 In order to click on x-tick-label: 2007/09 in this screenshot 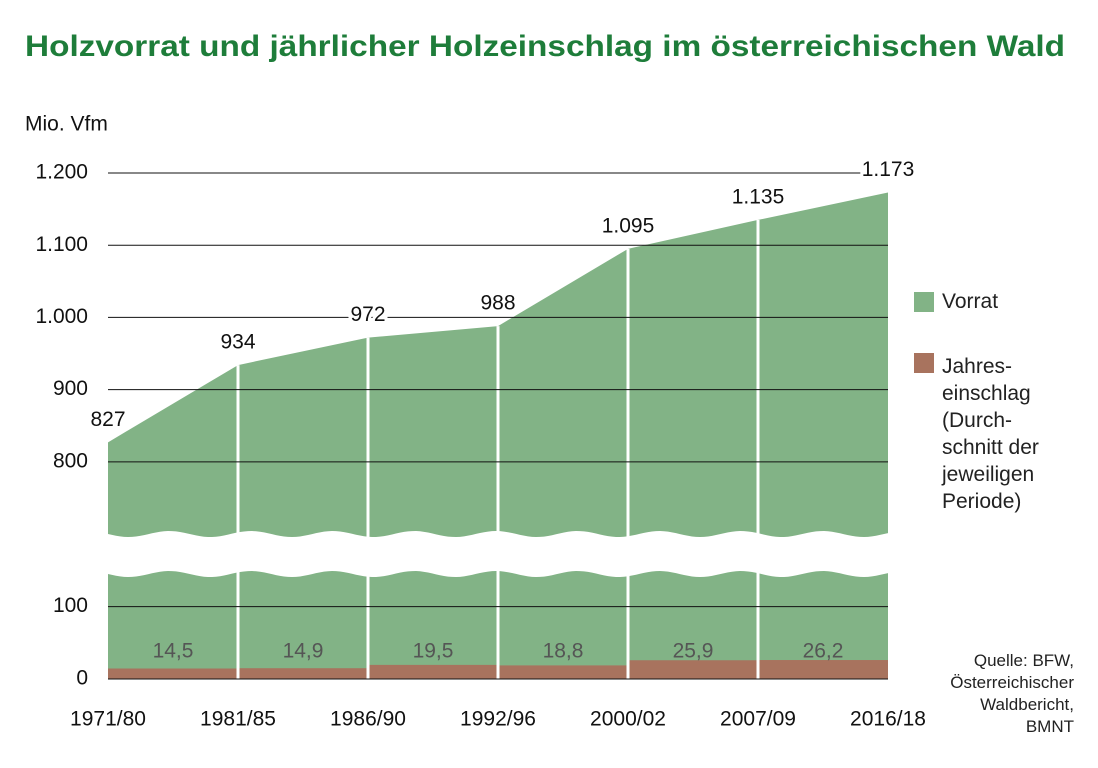, I will do `click(758, 719)`.